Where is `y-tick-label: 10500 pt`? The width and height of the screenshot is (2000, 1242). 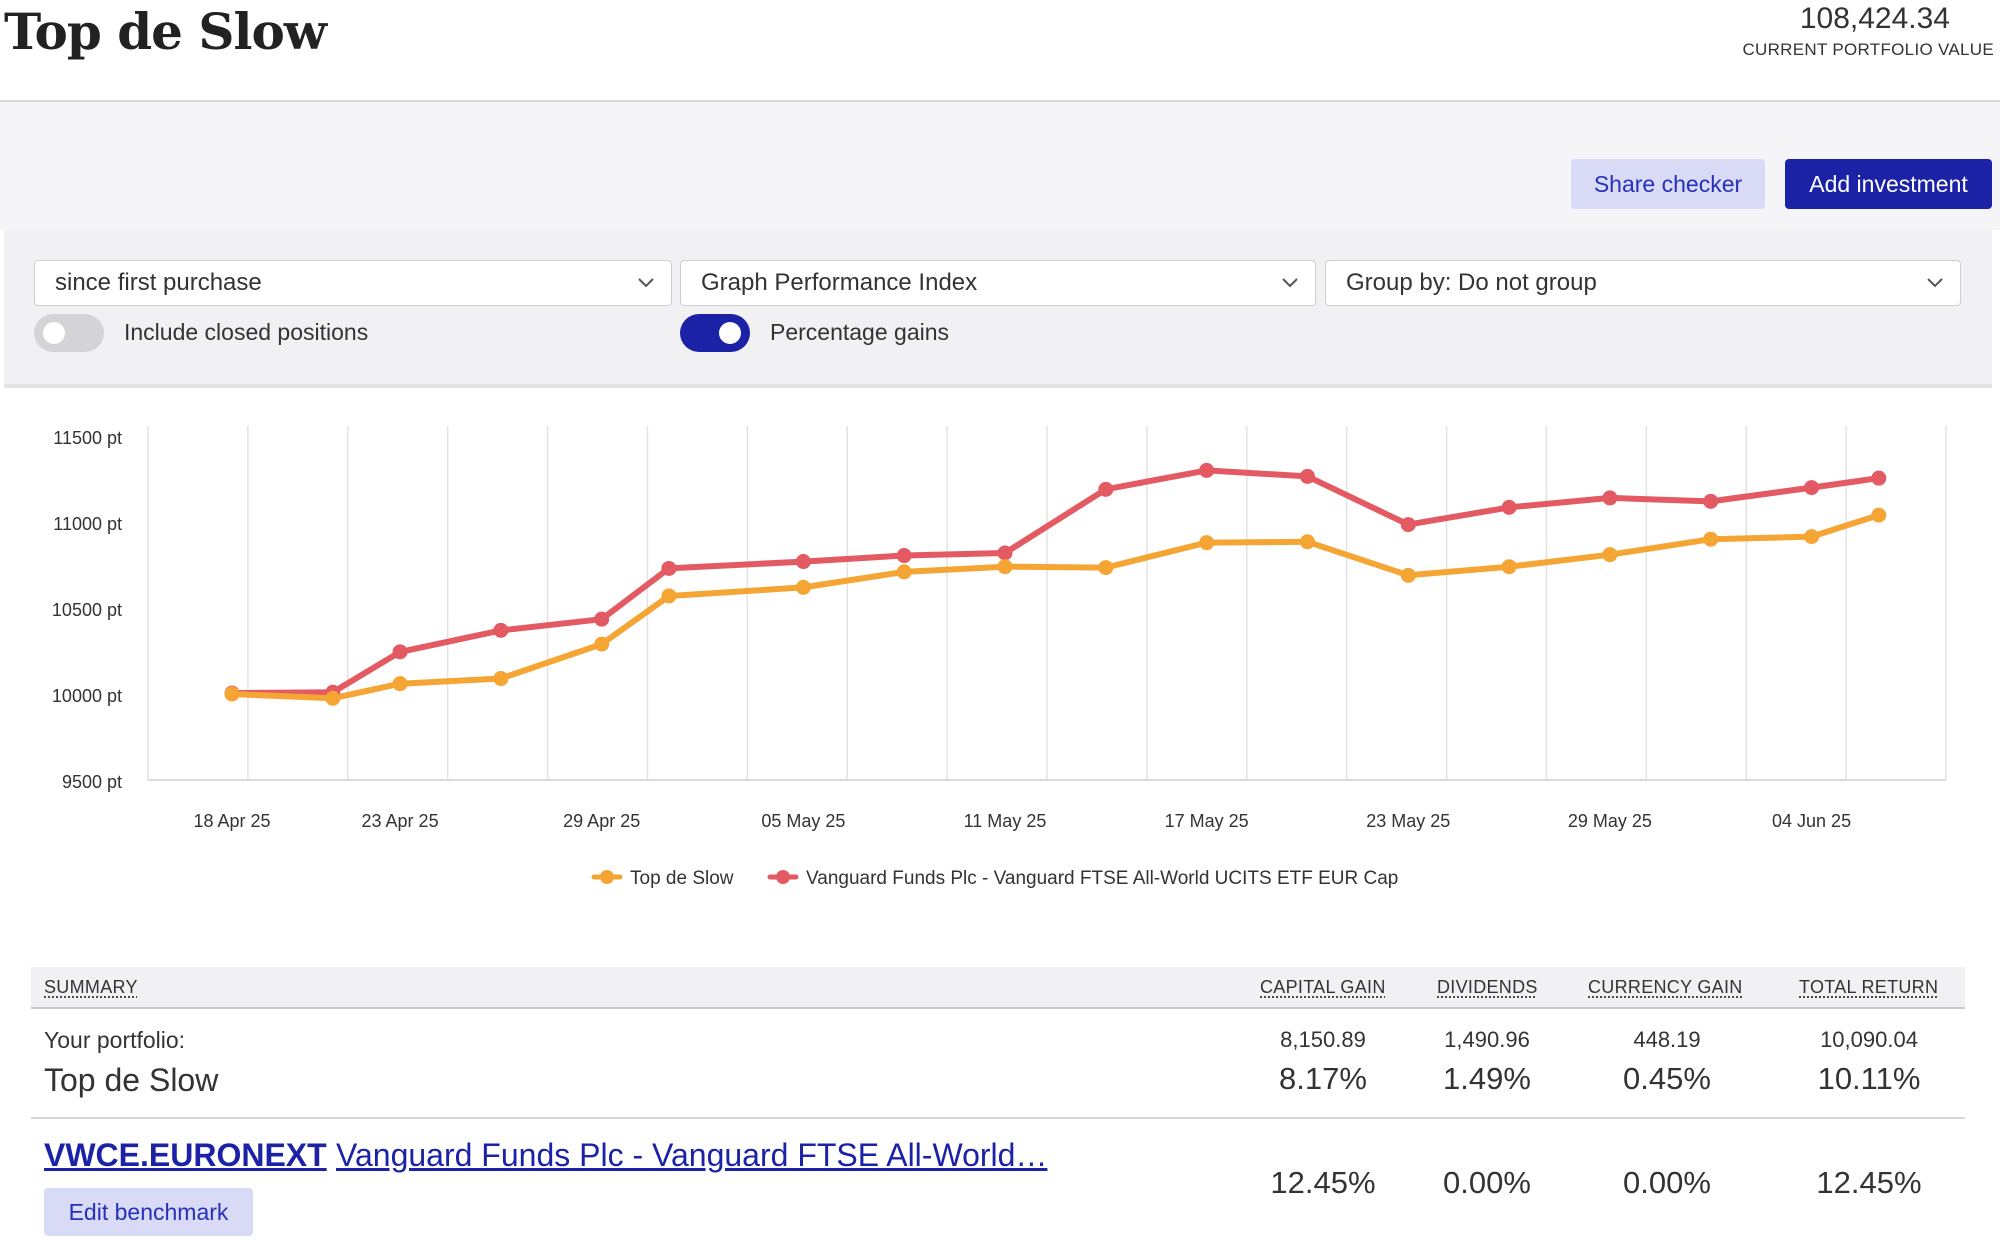 y-tick-label: 10500 pt is located at coordinates (87, 610).